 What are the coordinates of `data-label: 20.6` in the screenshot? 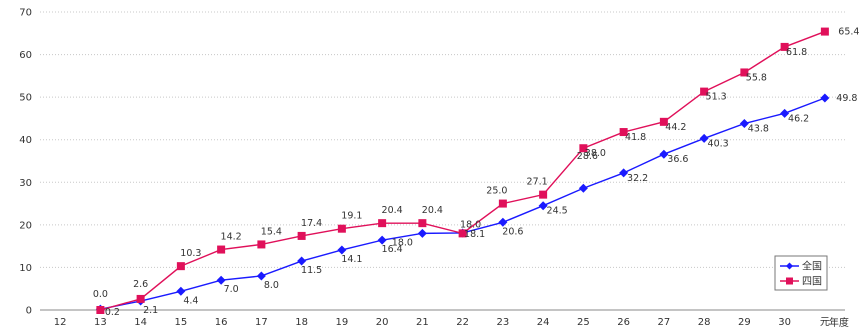 It's located at (512, 231).